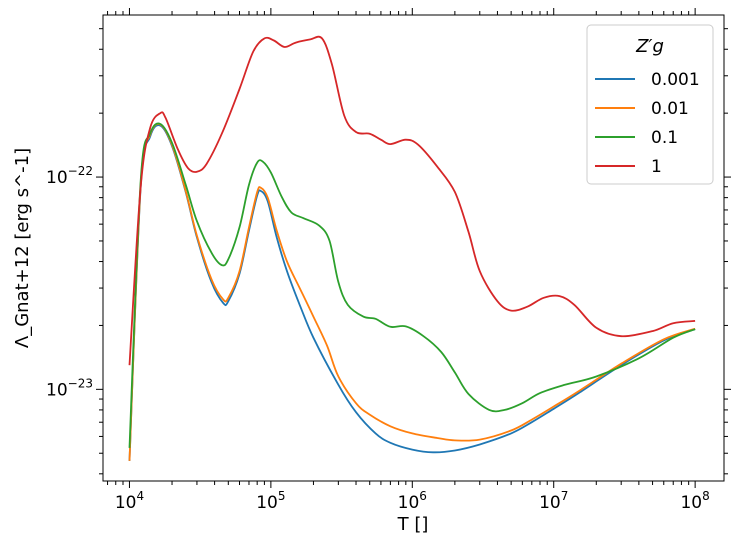 This screenshot has height=545, width=737. I want to click on legend-label: 1, so click(656, 167).